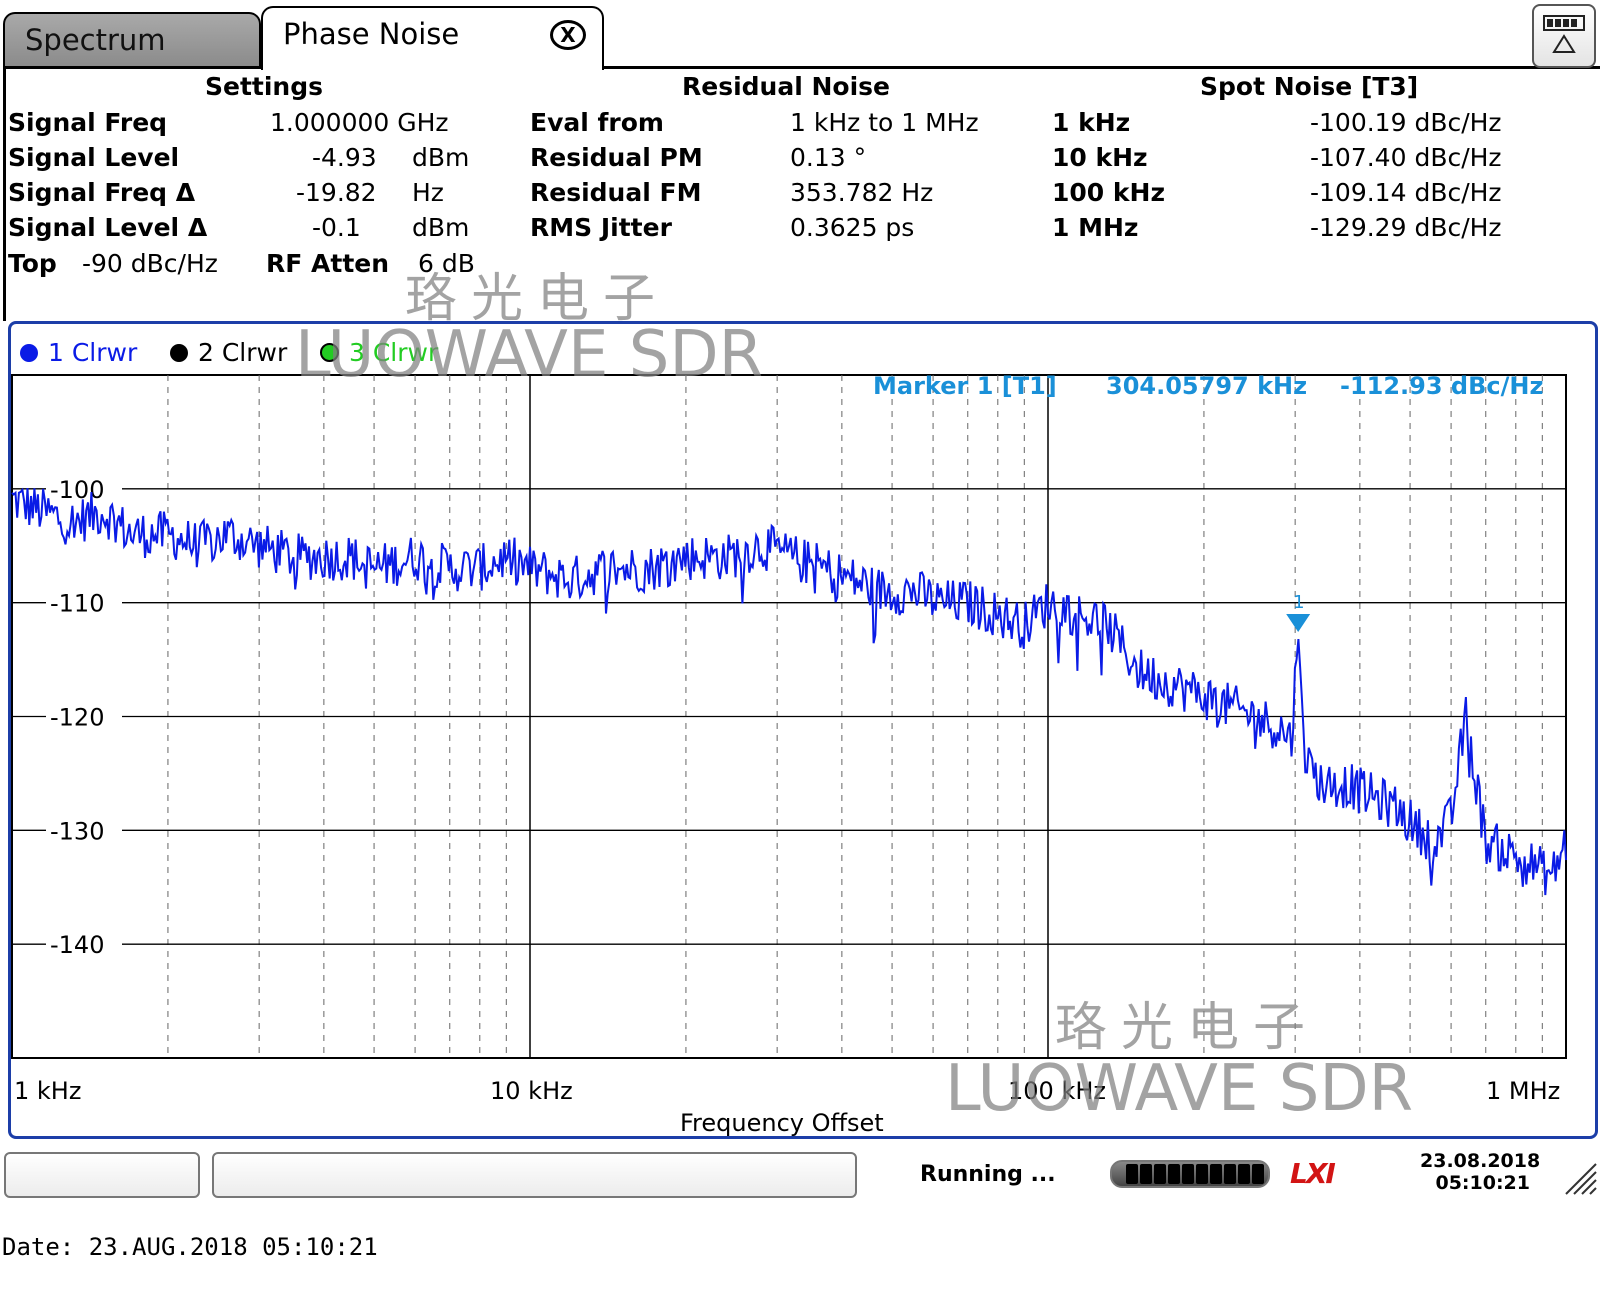 This screenshot has width=1600, height=1292. I want to click on residual-pm-label: Residual PM, so click(616, 157).